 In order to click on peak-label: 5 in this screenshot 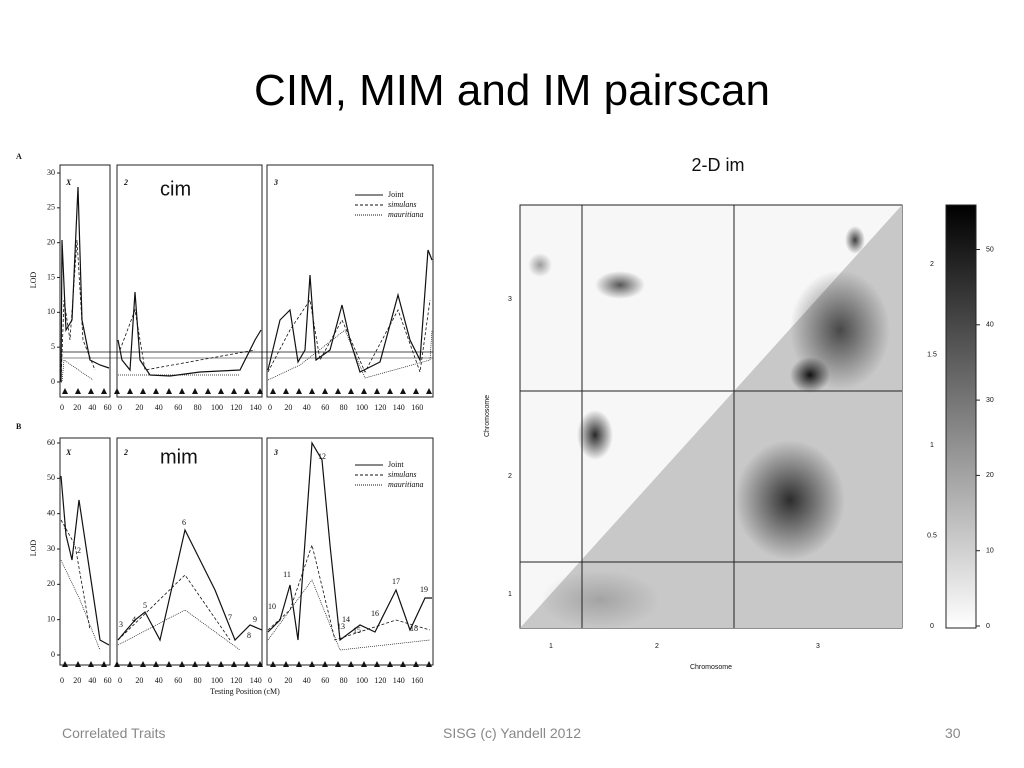, I will do `click(145, 605)`.